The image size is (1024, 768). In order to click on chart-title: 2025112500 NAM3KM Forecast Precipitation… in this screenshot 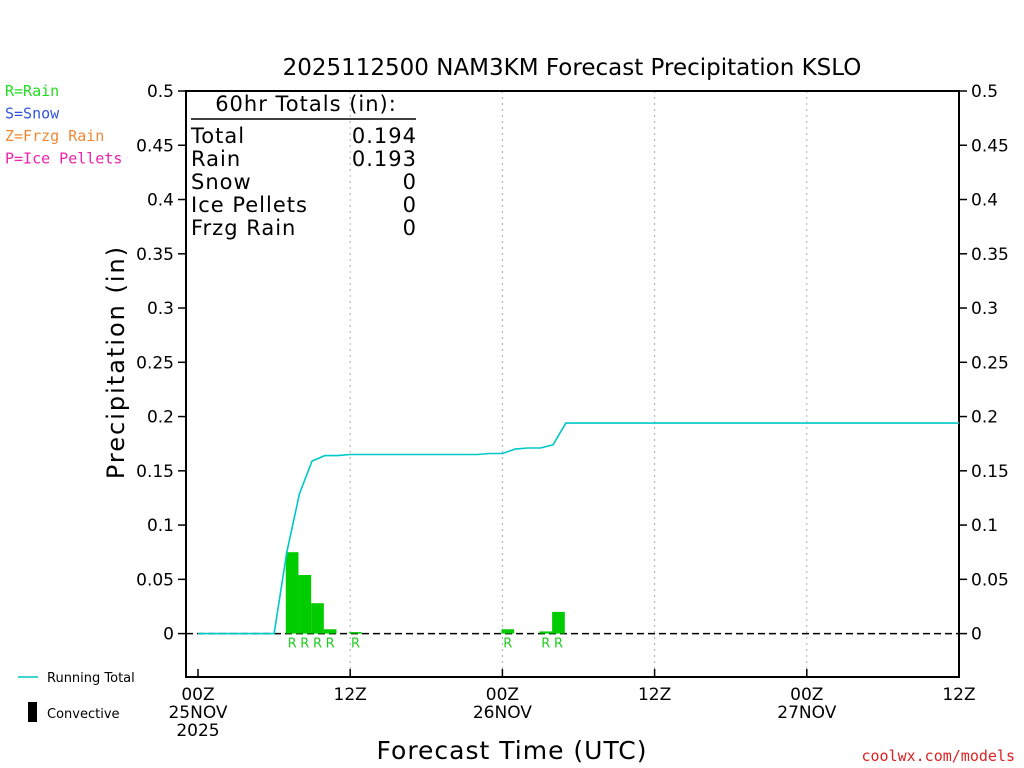, I will do `click(572, 68)`.